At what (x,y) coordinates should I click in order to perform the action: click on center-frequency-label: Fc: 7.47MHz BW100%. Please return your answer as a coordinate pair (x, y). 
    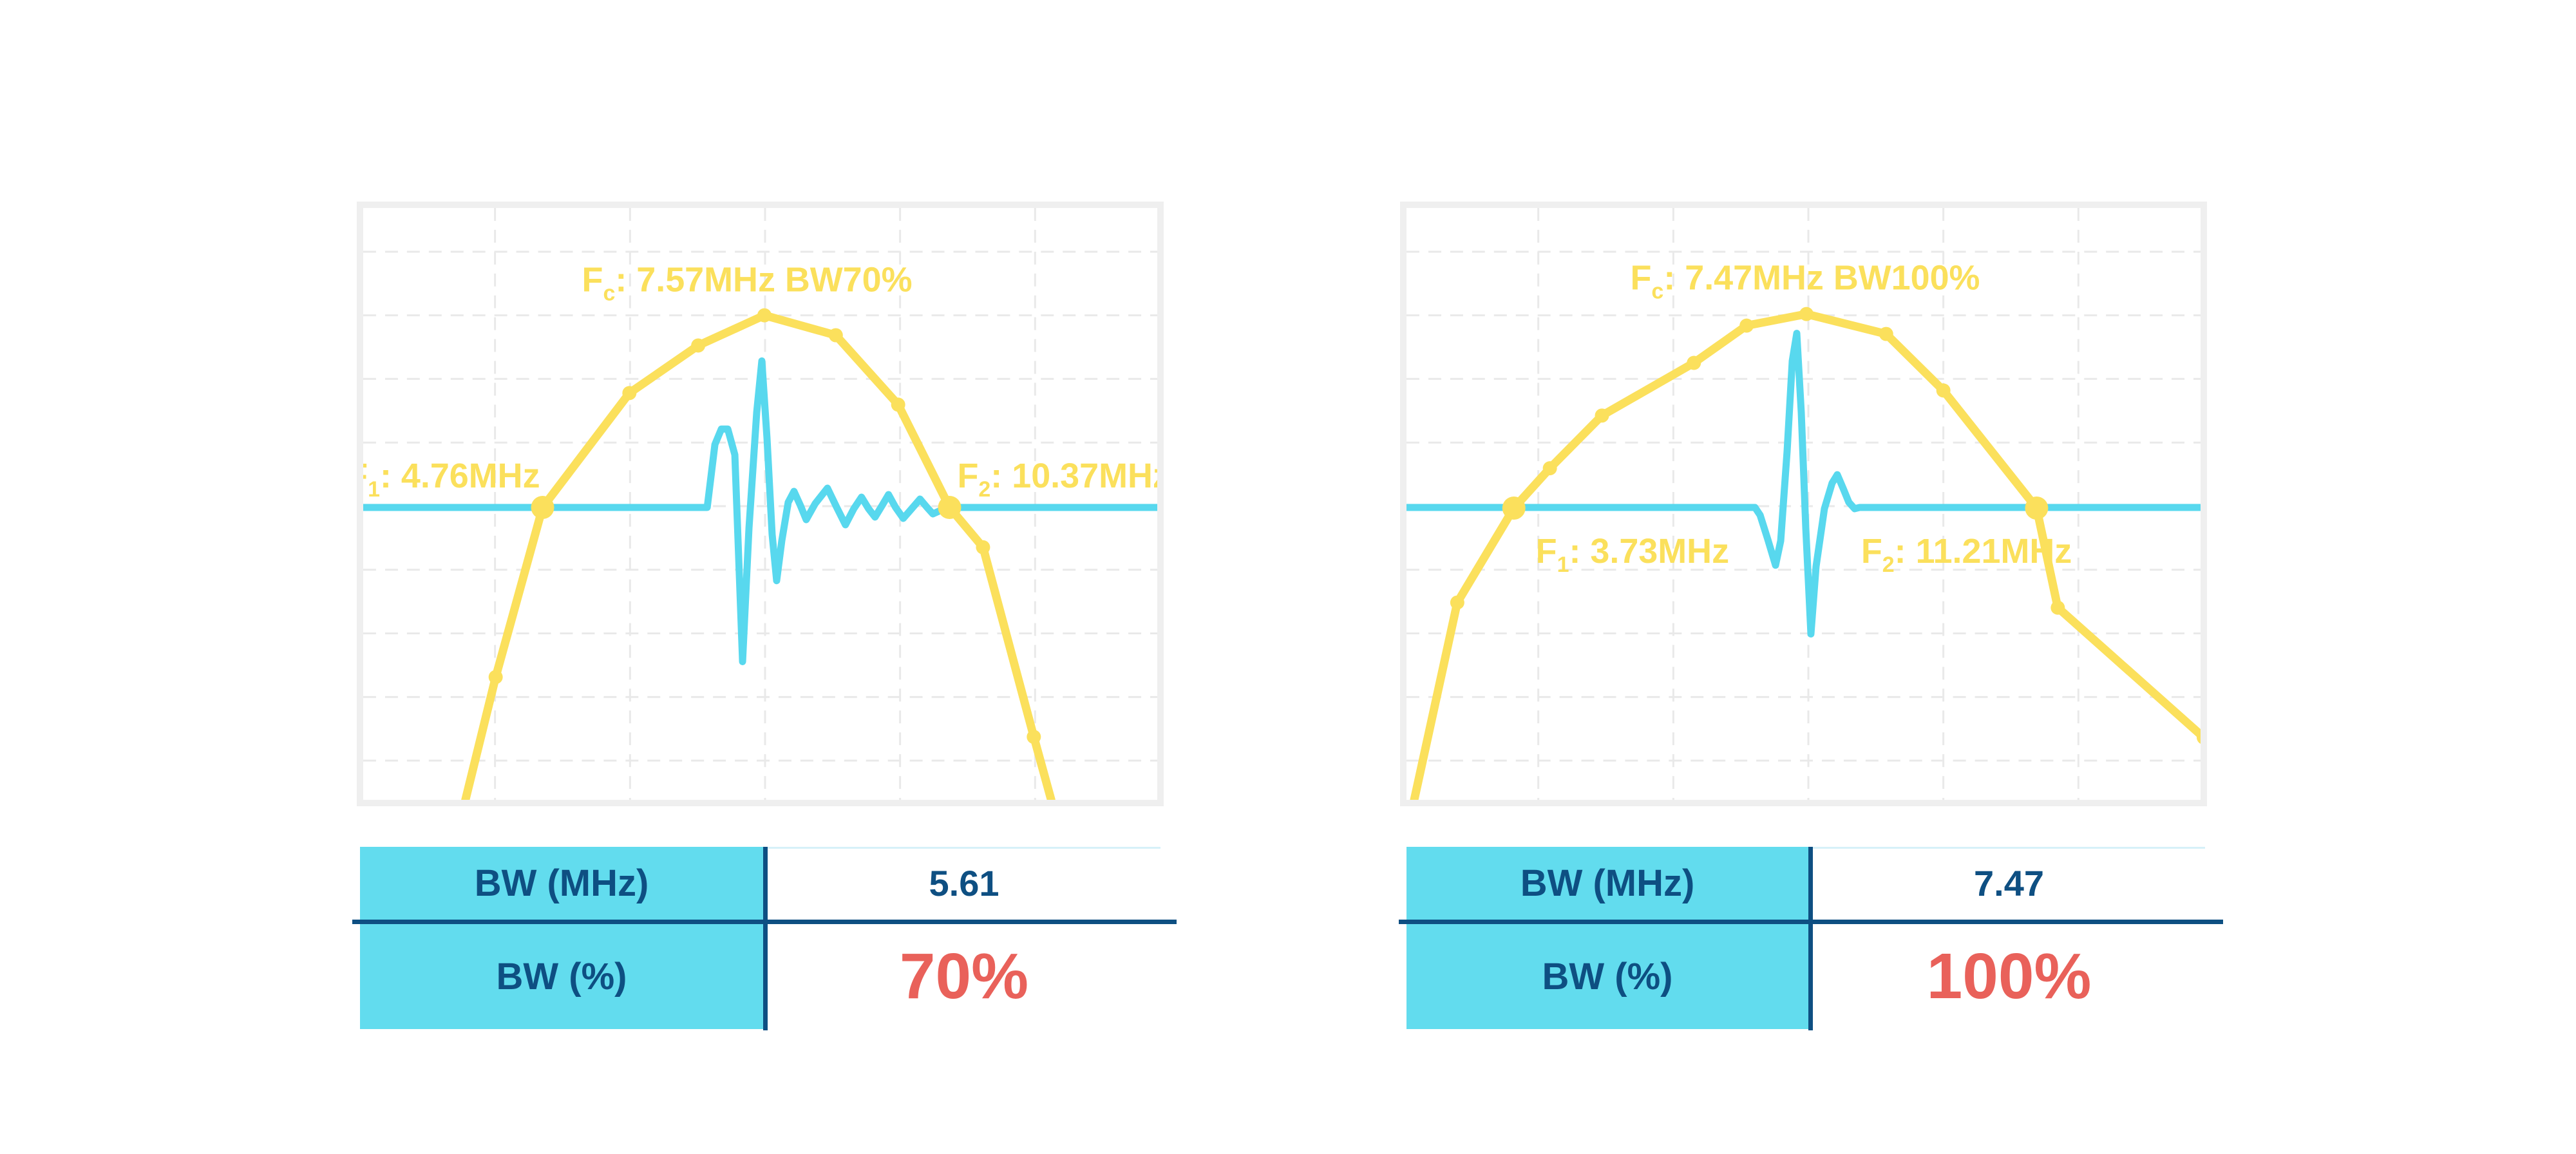
    Looking at the image, I should click on (1805, 281).